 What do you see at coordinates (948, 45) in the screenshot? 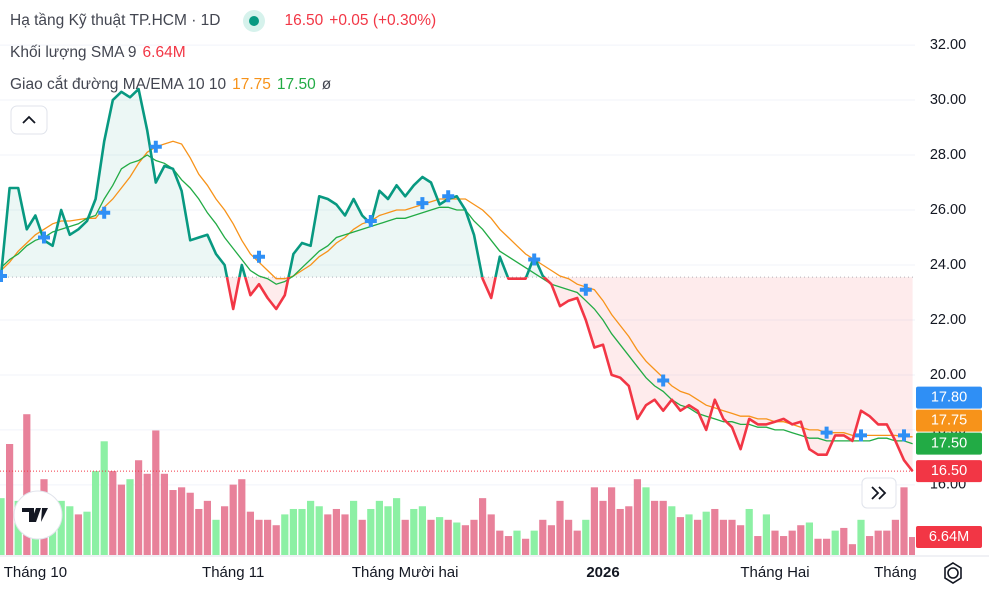
I see `y-tick-label: 32.00` at bounding box center [948, 45].